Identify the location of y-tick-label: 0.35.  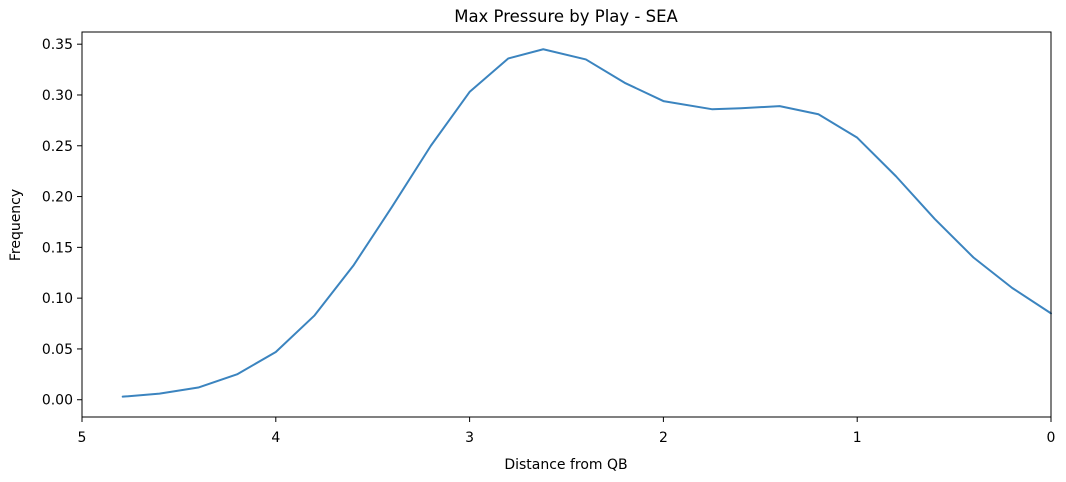
(57, 45).